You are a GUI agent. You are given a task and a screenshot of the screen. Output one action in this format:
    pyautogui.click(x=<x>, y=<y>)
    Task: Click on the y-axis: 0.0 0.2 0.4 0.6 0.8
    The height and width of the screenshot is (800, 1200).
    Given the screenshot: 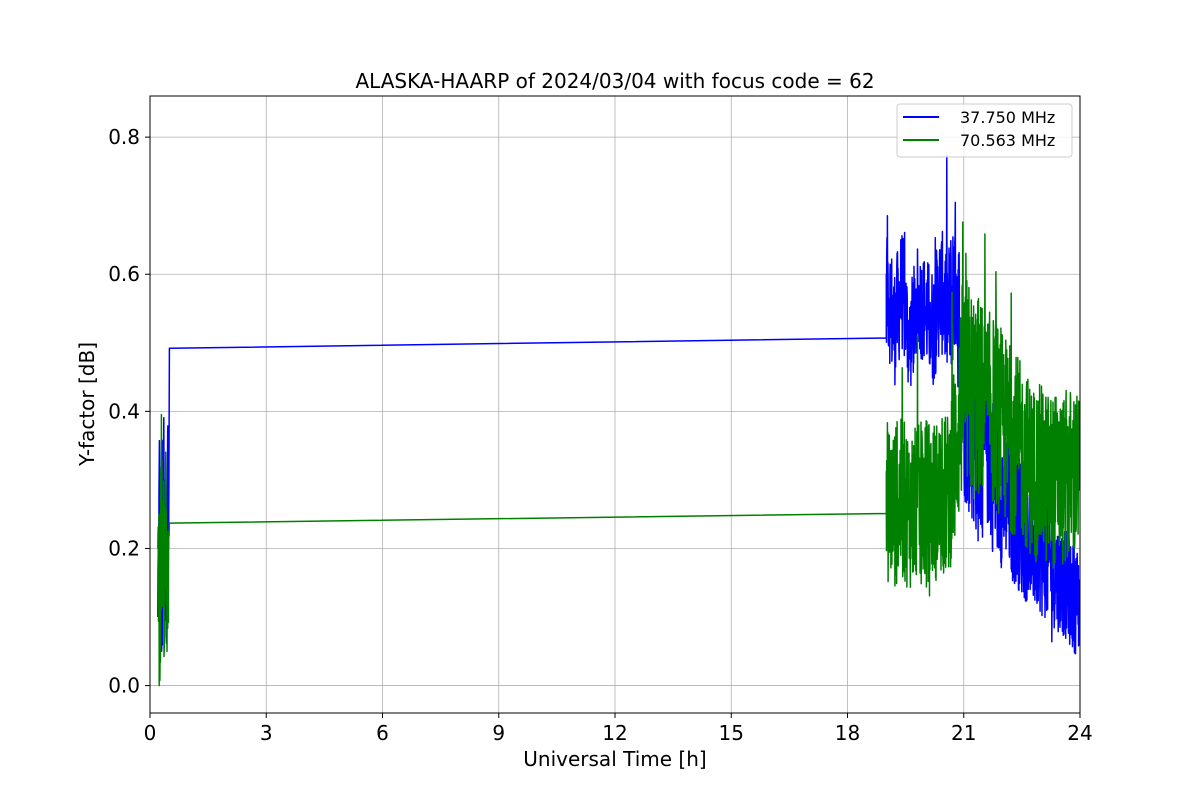 What is the action you would take?
    pyautogui.click(x=129, y=411)
    